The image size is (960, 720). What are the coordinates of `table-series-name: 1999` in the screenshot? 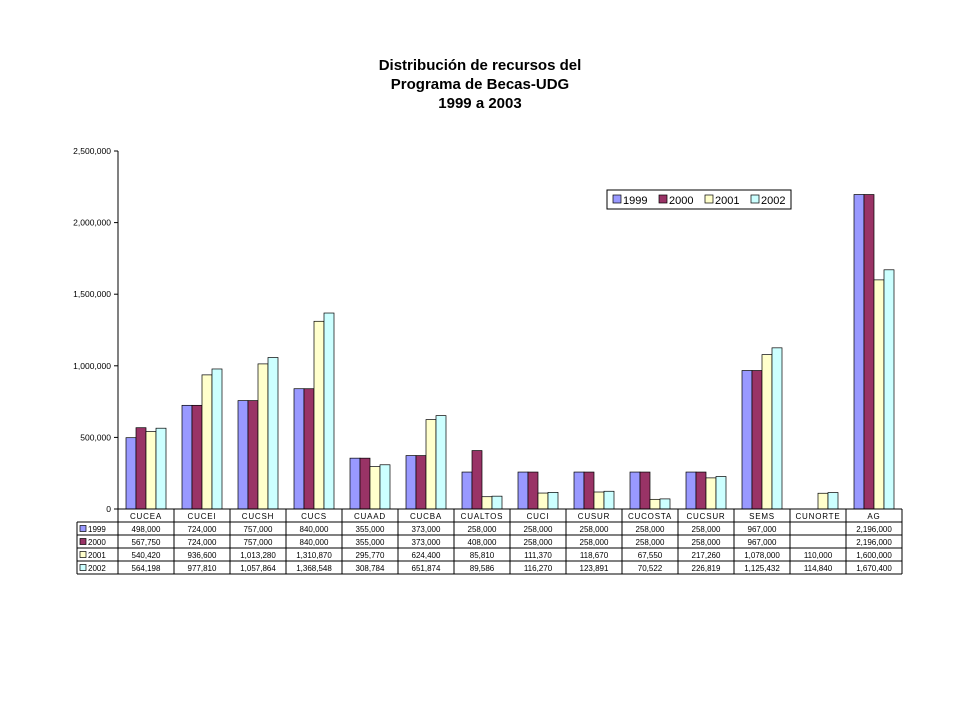 It's located at (97, 529).